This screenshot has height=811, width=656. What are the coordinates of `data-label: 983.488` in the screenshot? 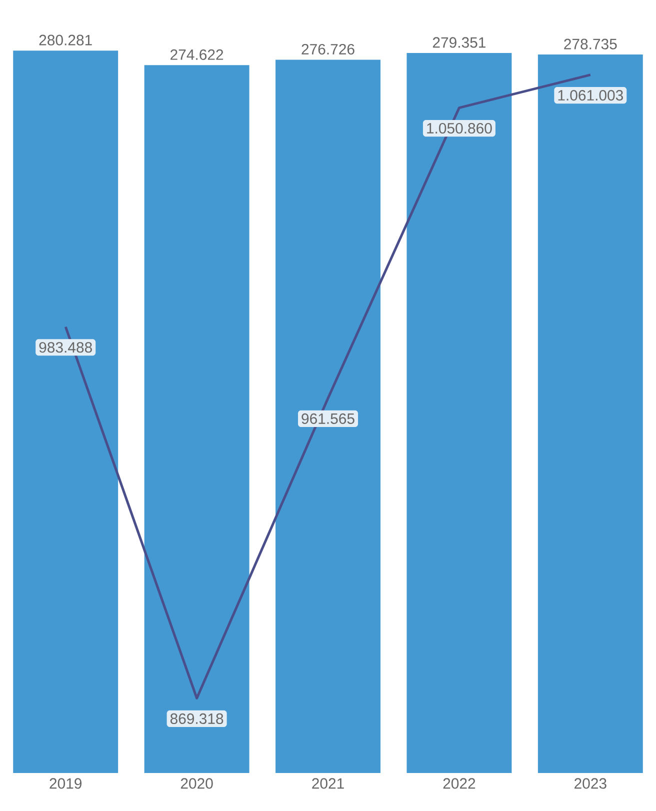 It's located at (65, 347).